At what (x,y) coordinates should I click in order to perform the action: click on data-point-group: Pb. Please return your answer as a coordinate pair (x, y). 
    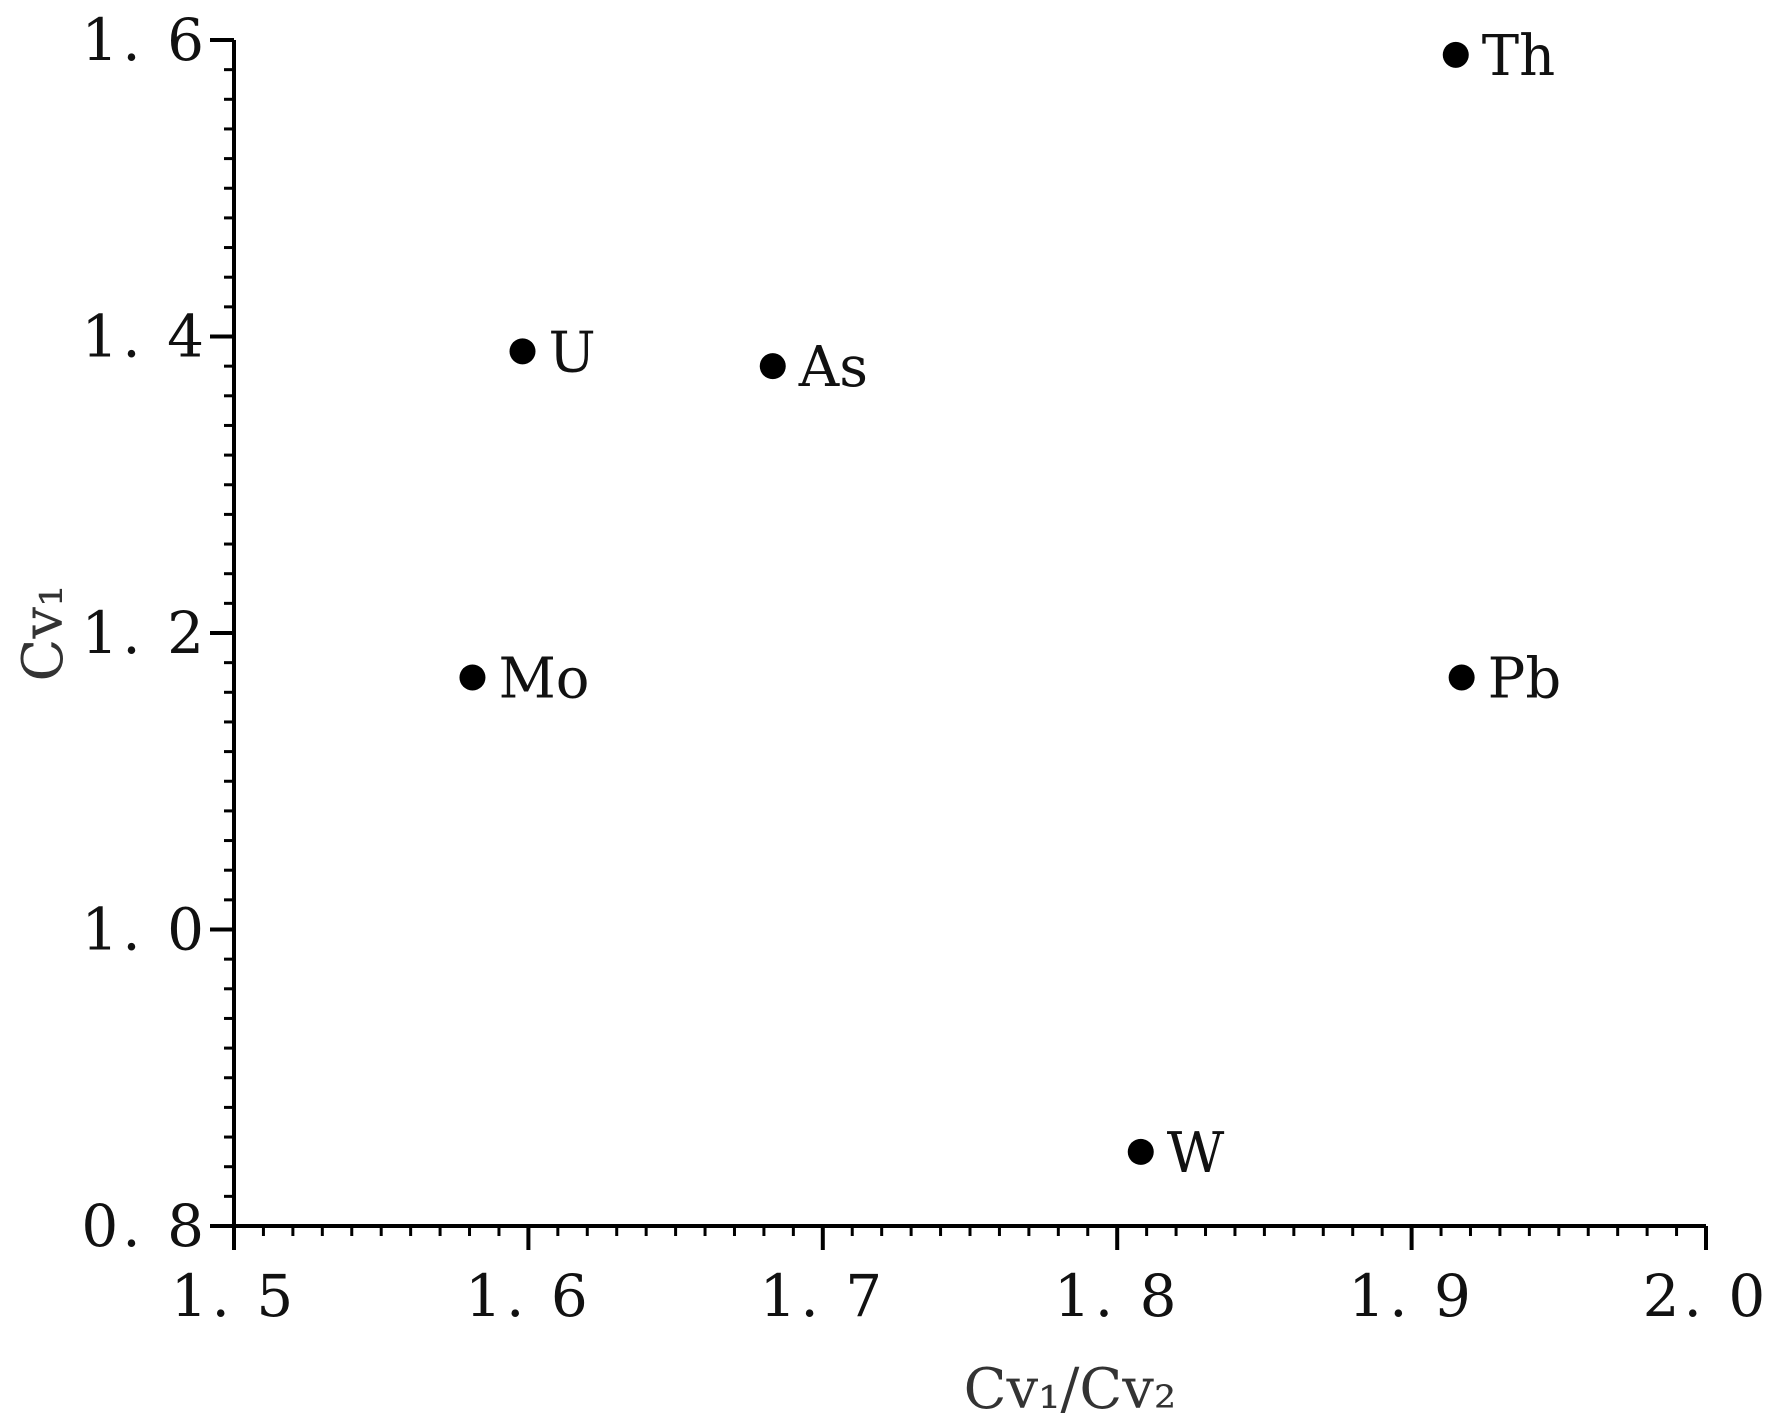
    Looking at the image, I should click on (1505, 678).